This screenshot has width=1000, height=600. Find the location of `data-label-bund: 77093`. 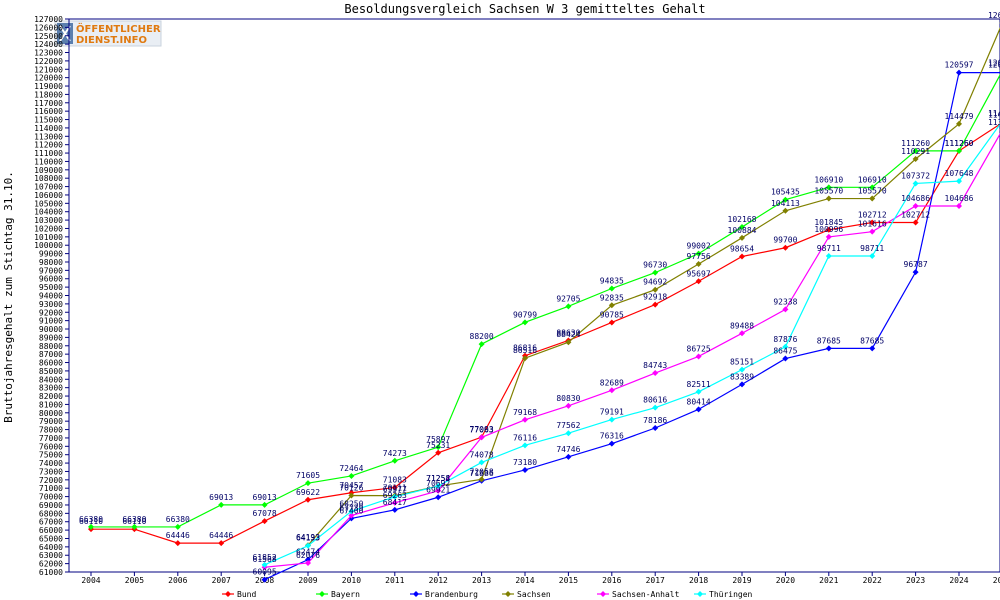

data-label-bund: 77093 is located at coordinates (482, 429).